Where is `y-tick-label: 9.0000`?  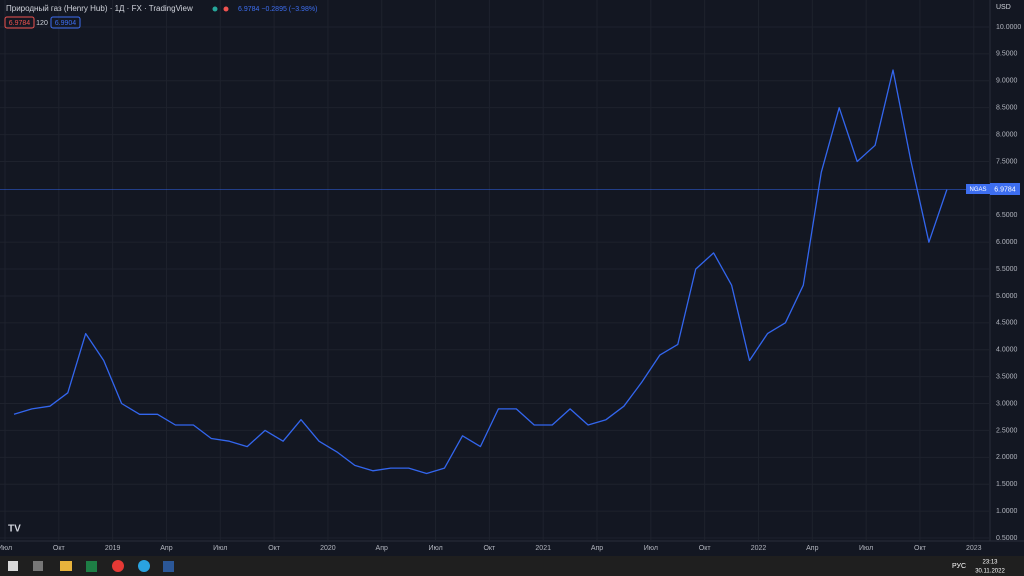 y-tick-label: 9.0000 is located at coordinates (1007, 81).